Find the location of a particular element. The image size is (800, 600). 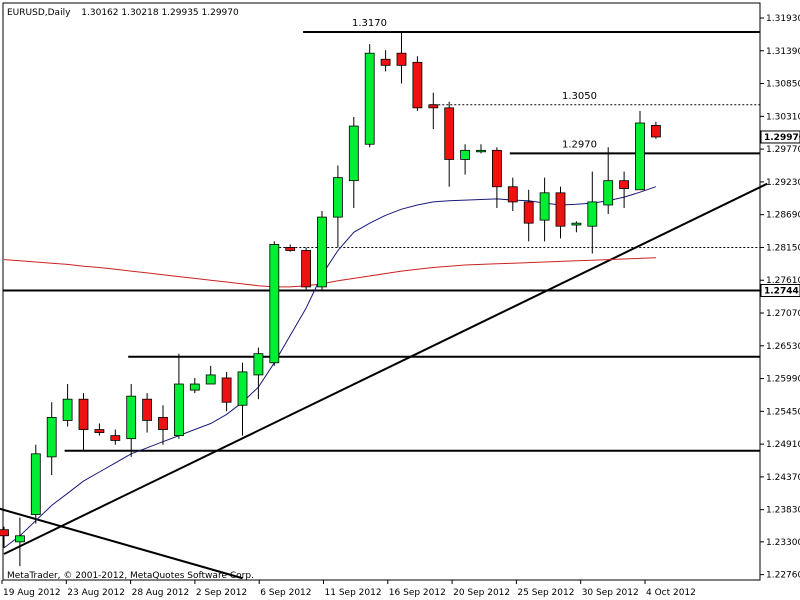

price-tick-label: 1.28690 is located at coordinates (783, 216).